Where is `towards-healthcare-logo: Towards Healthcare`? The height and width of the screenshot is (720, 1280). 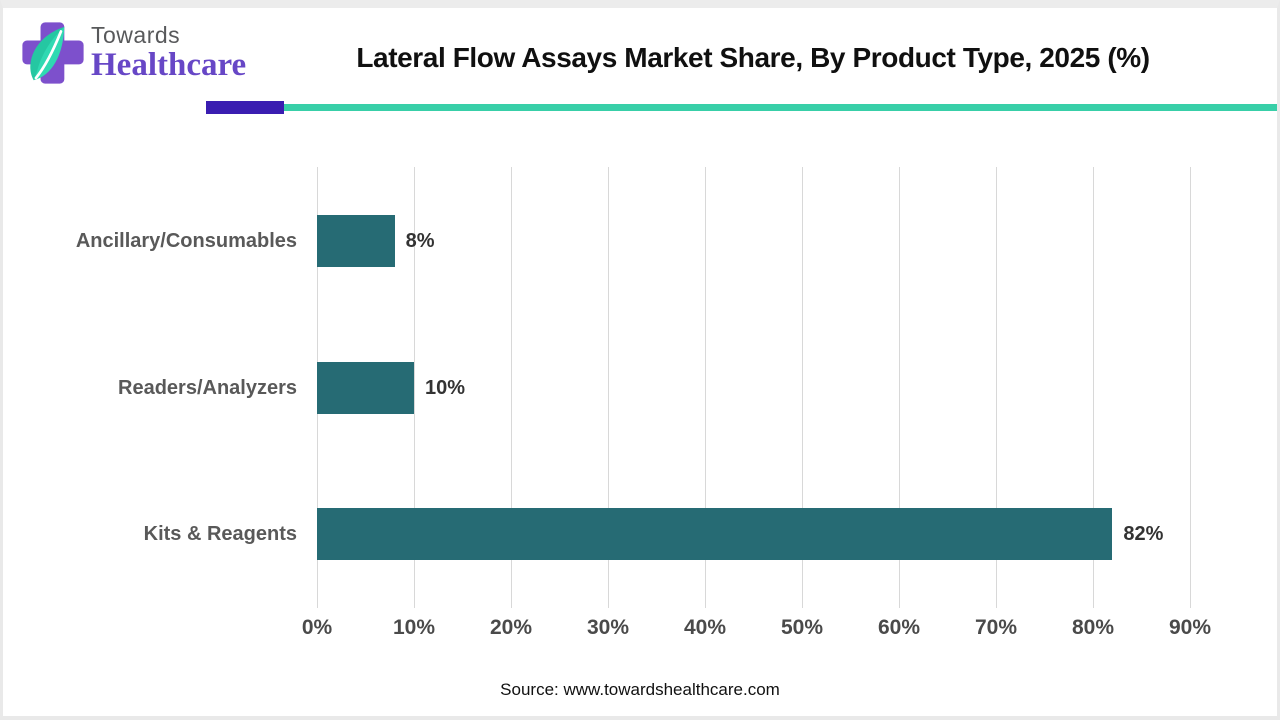
towards-healthcare-logo: Towards Healthcare is located at coordinates (132, 53).